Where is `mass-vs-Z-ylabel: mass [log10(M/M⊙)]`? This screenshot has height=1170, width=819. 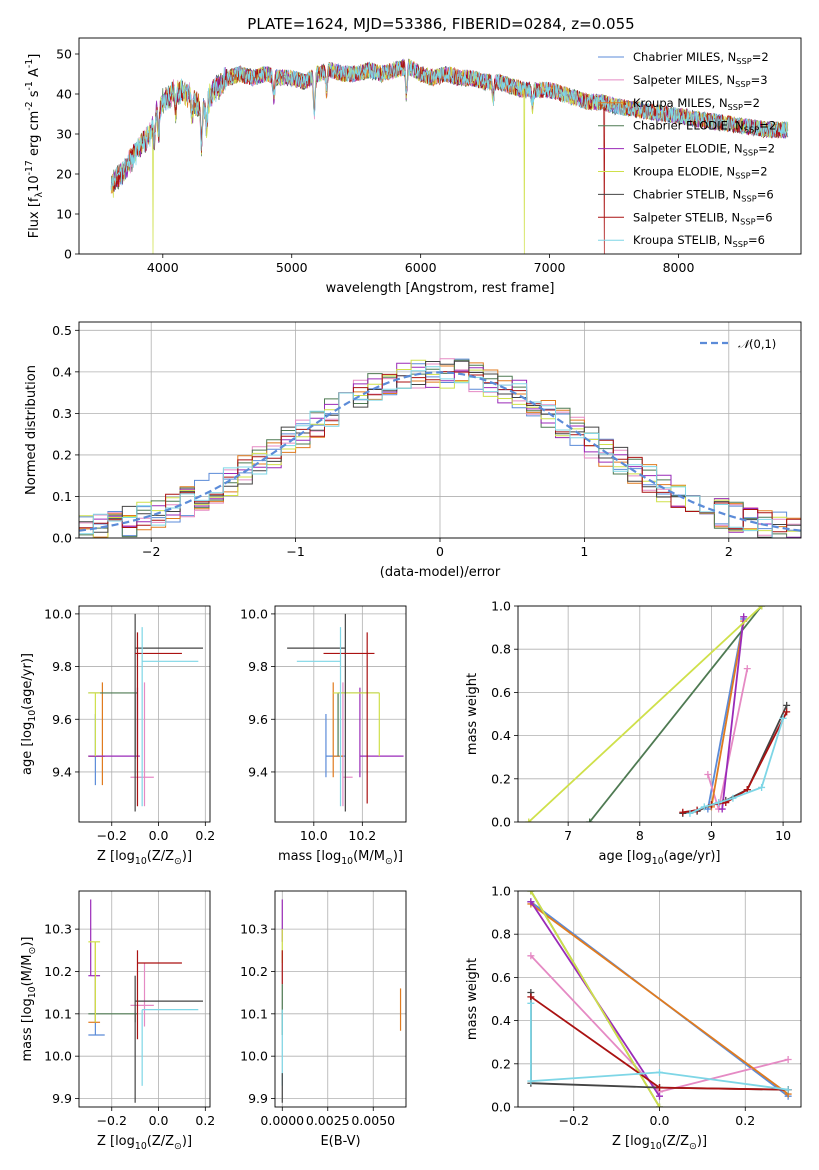 mass-vs-Z-ylabel: mass [log10(M/M⊙)] is located at coordinates (29, 999).